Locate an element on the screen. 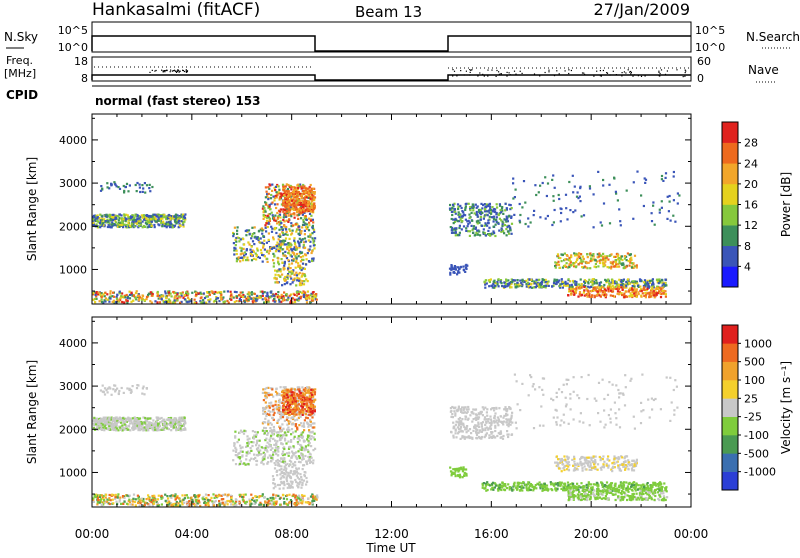 Image resolution: width=800 pixels, height=558 pixels. nsky-label: N.Sky is located at coordinates (21, 37).